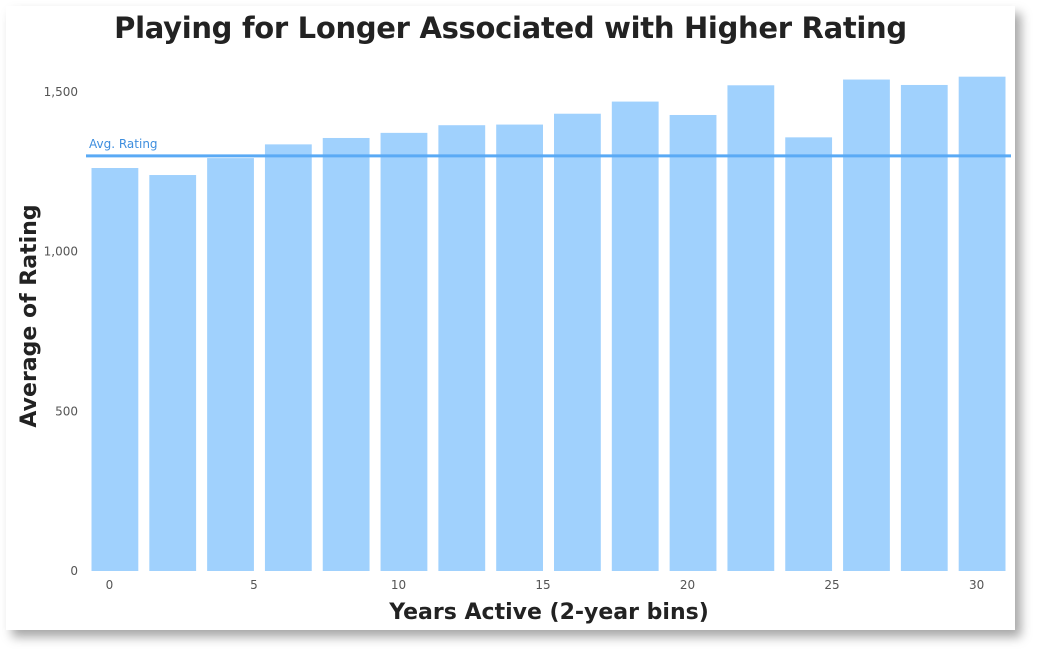  Describe the element at coordinates (61, 331) in the screenshot. I see `y-axis-ticks: 0 500 1,000 1,500` at that location.